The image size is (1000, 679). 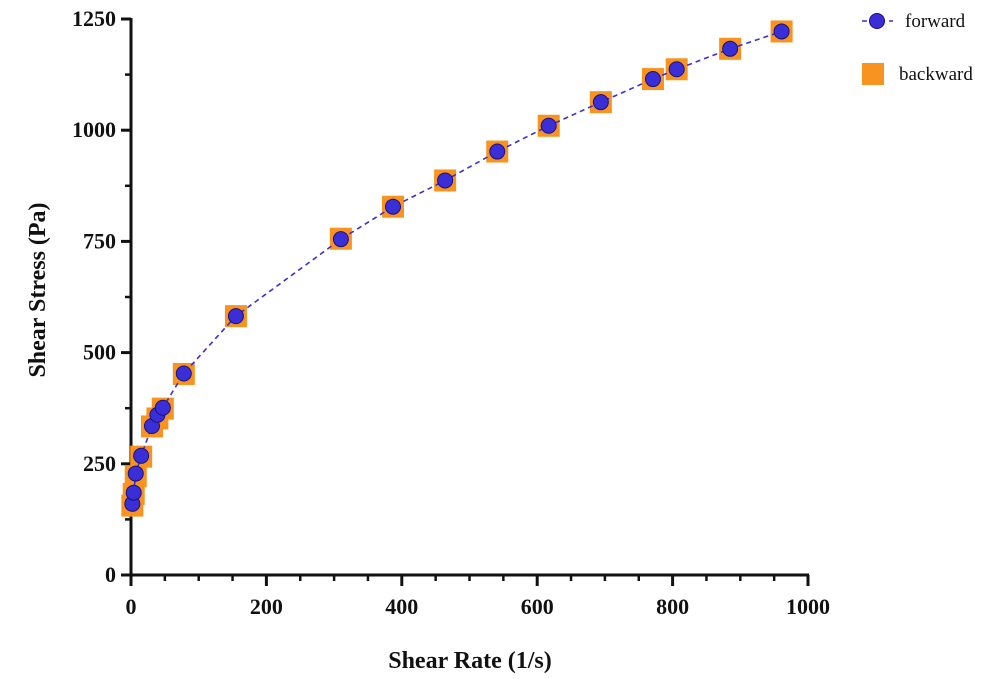 What do you see at coordinates (99, 352) in the screenshot?
I see `y-tick-label: 500` at bounding box center [99, 352].